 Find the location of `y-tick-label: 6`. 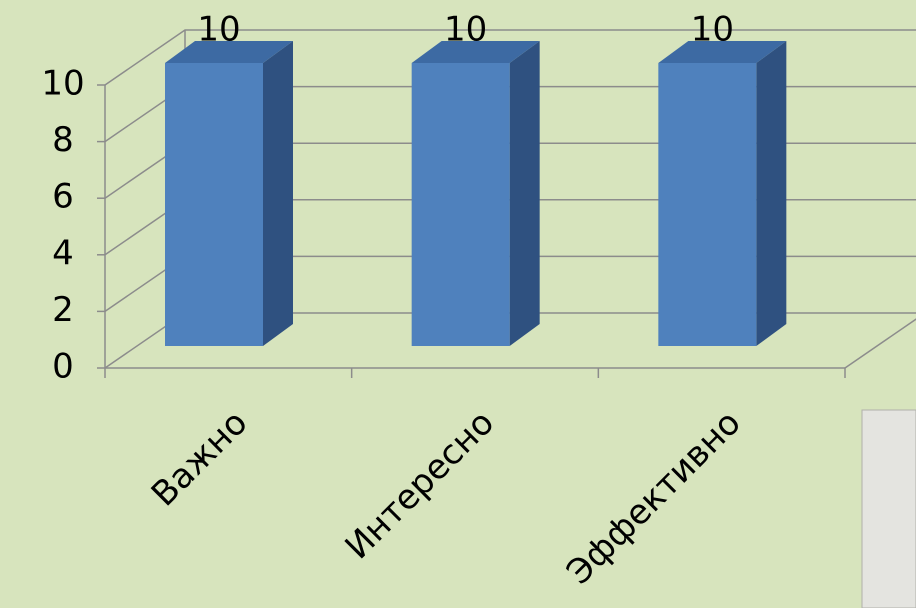

y-tick-label: 6 is located at coordinates (63, 197).